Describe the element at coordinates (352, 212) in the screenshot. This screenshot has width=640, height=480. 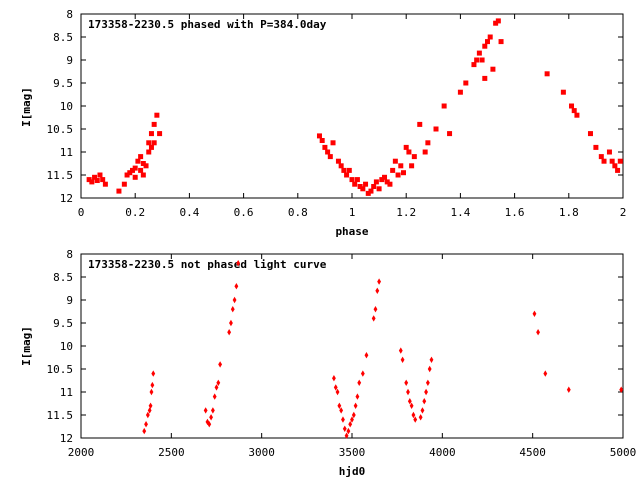
I see `x-tick-label: 1` at that location.